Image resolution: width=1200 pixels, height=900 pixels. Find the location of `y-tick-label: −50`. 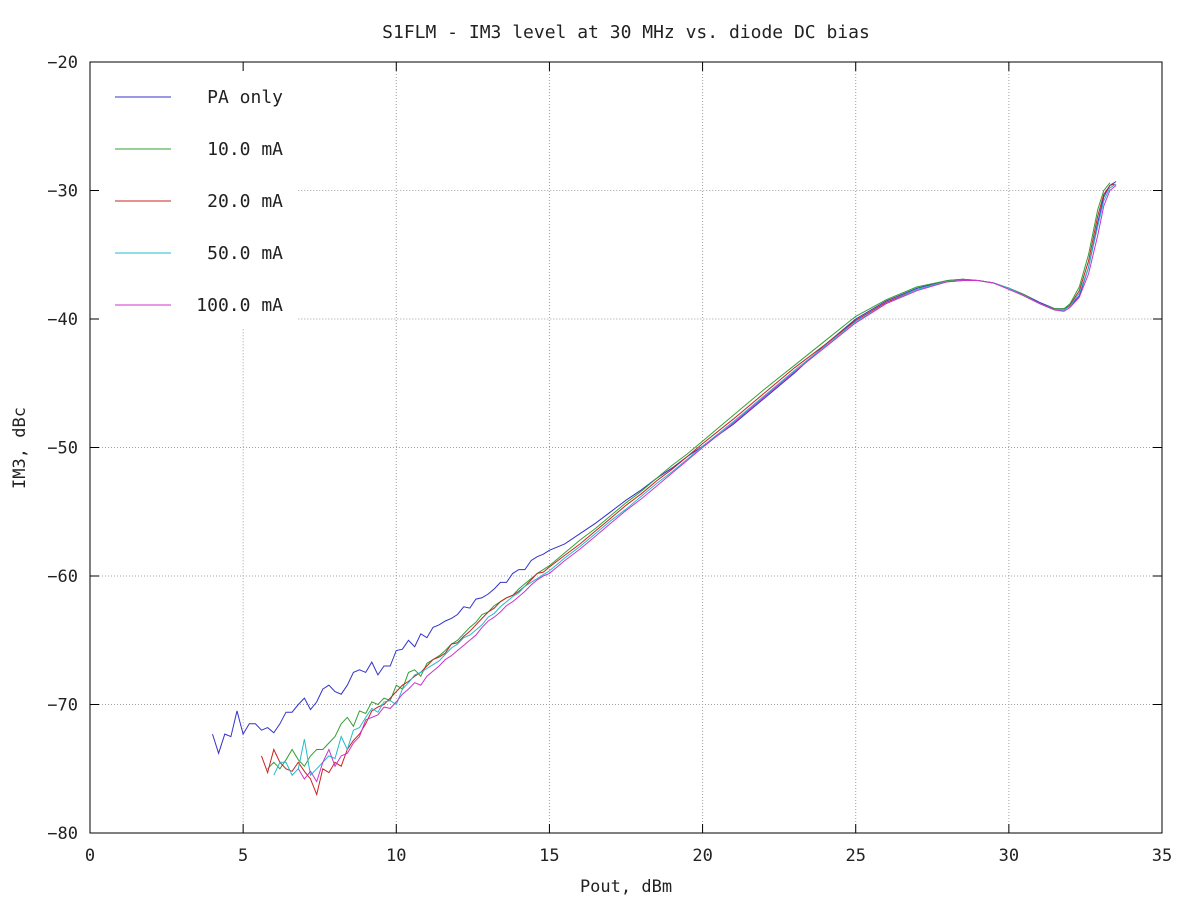

y-tick-label: −50 is located at coordinates (62, 449).